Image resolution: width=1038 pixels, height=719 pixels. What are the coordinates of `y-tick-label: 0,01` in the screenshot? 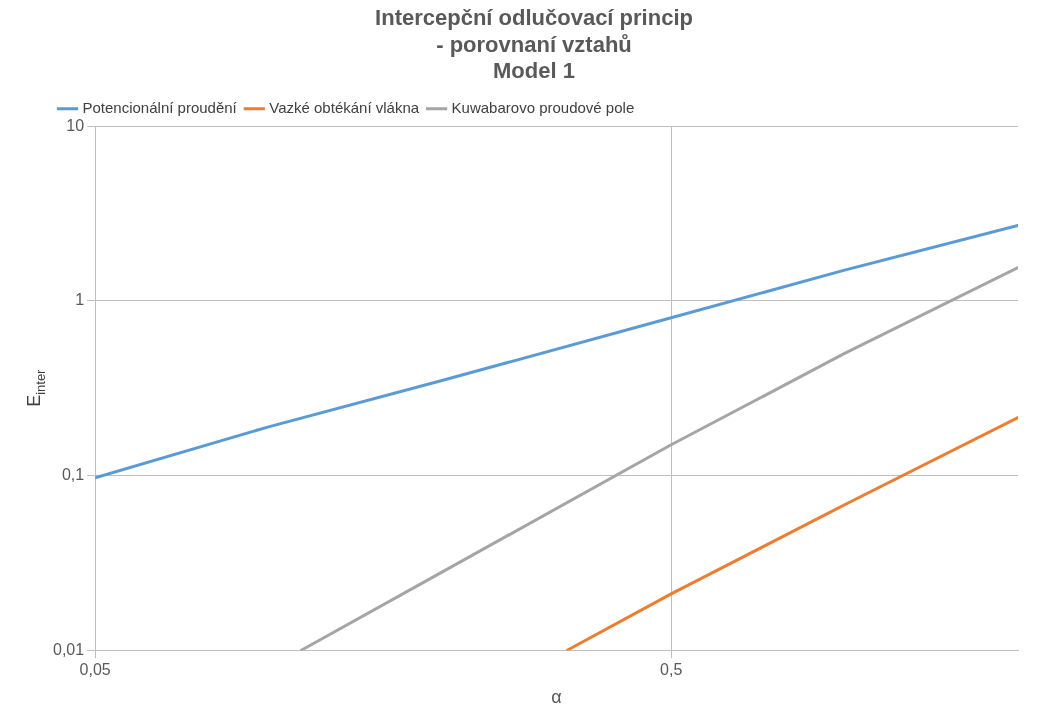 It's located at (69, 649).